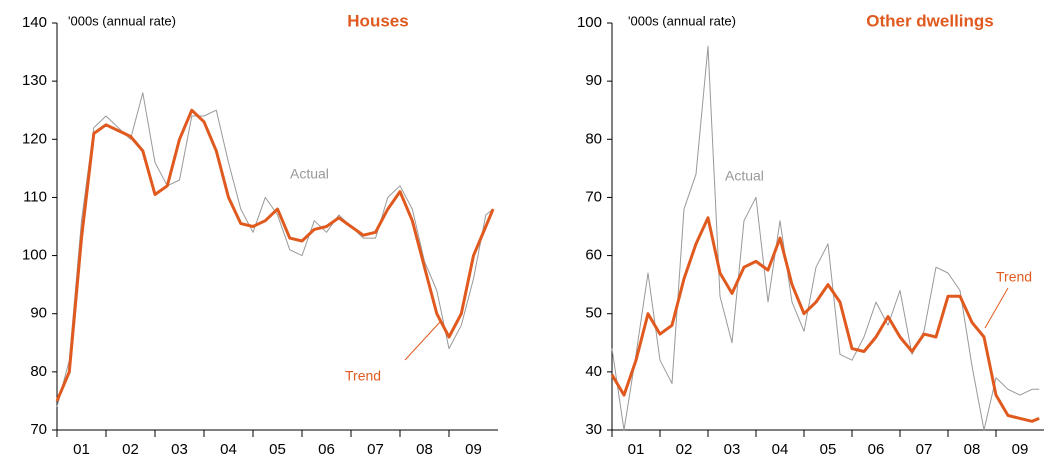  Describe the element at coordinates (34, 138) in the screenshot. I see `y-tick-label: 120` at that location.